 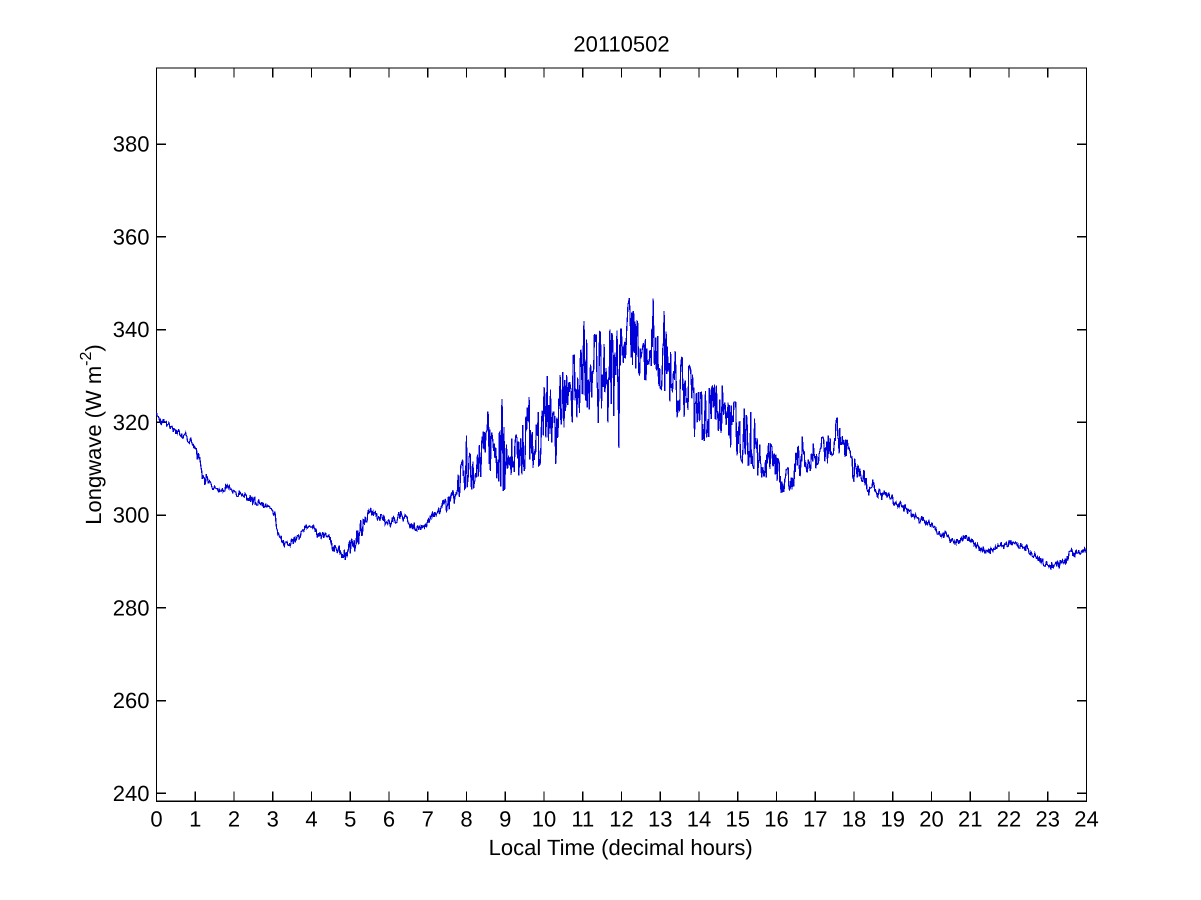 What do you see at coordinates (815, 819) in the screenshot?
I see `svg-text: 17` at bounding box center [815, 819].